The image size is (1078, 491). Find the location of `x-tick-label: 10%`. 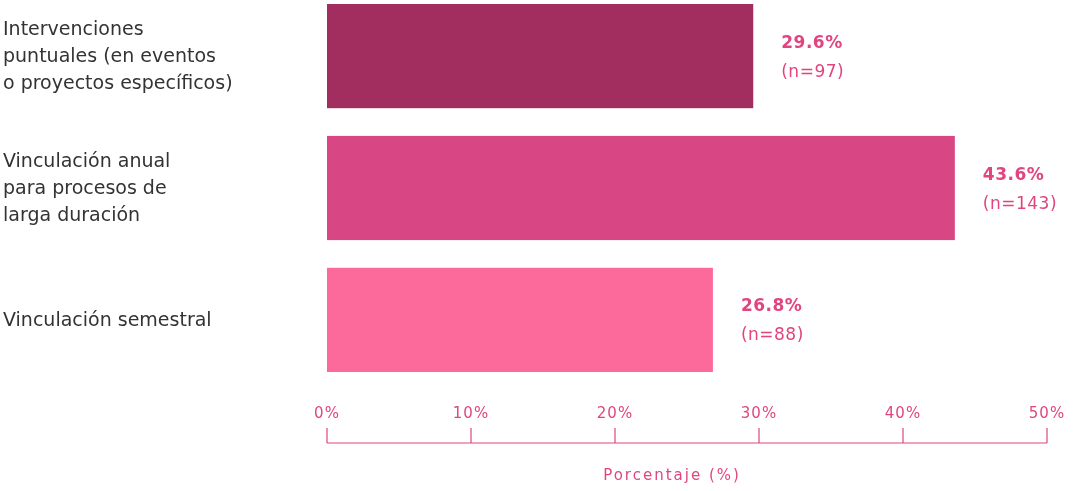

x-tick-label: 10% is located at coordinates (471, 413).